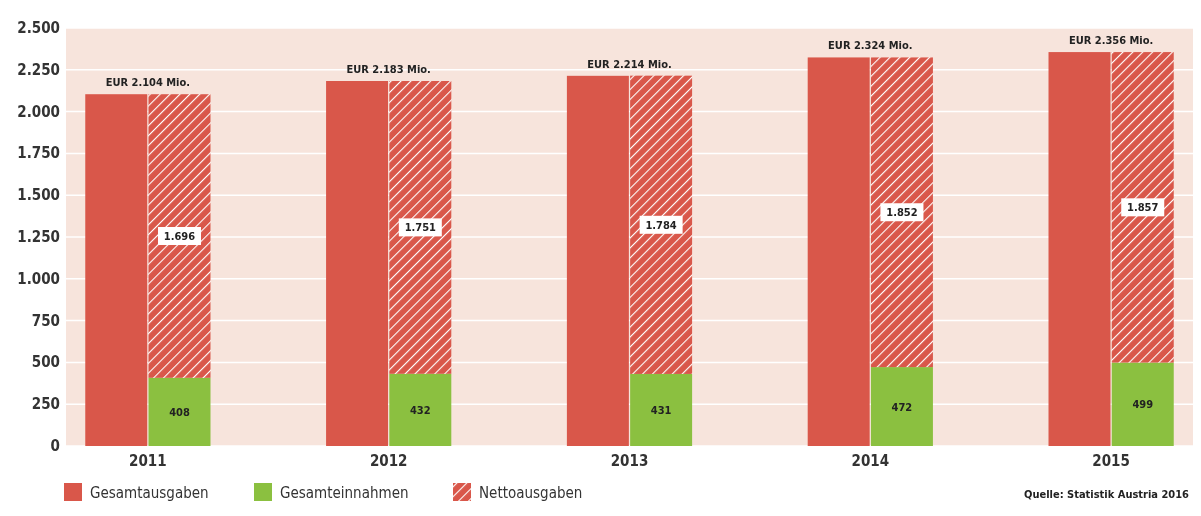 This screenshot has height=516, width=1201. Describe the element at coordinates (629, 64) in the screenshot. I see `total-label: EUR 2.214 Mio.` at that location.